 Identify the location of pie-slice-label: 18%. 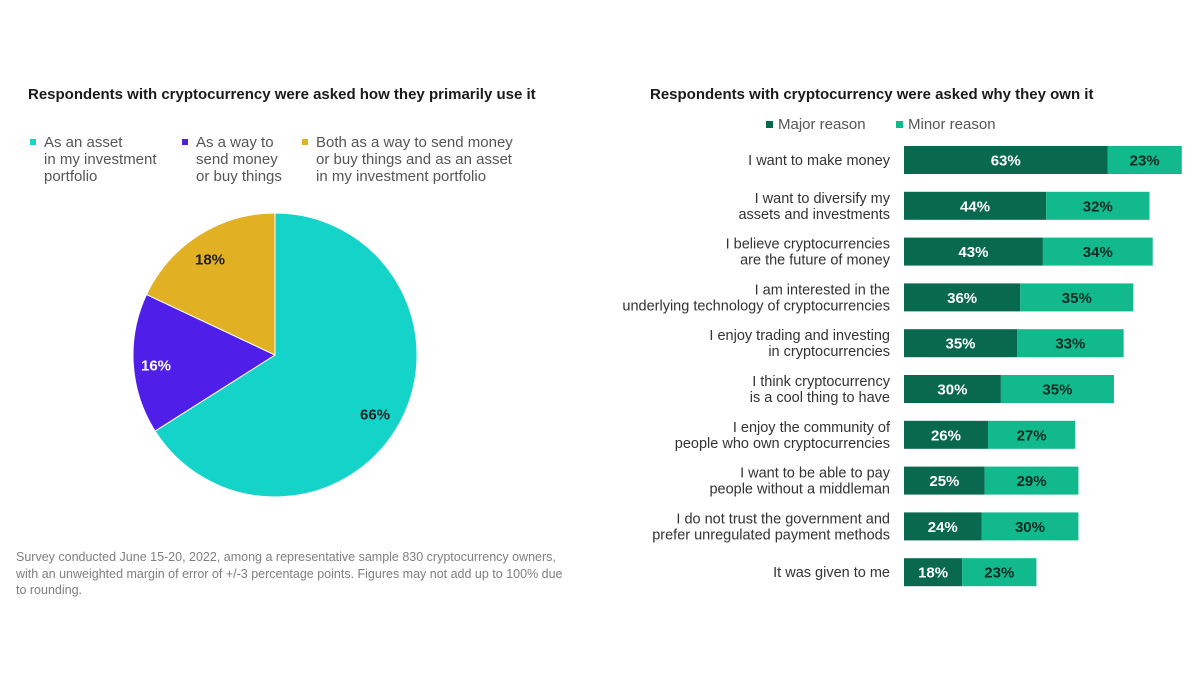
(210, 260).